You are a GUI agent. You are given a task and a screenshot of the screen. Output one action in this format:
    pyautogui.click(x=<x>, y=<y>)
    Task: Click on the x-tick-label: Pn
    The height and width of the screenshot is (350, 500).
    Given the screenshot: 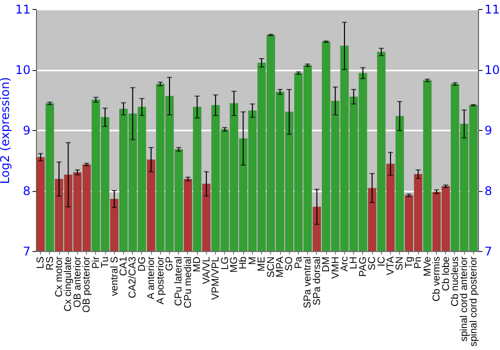 What is the action you would take?
    pyautogui.click(x=418, y=262)
    